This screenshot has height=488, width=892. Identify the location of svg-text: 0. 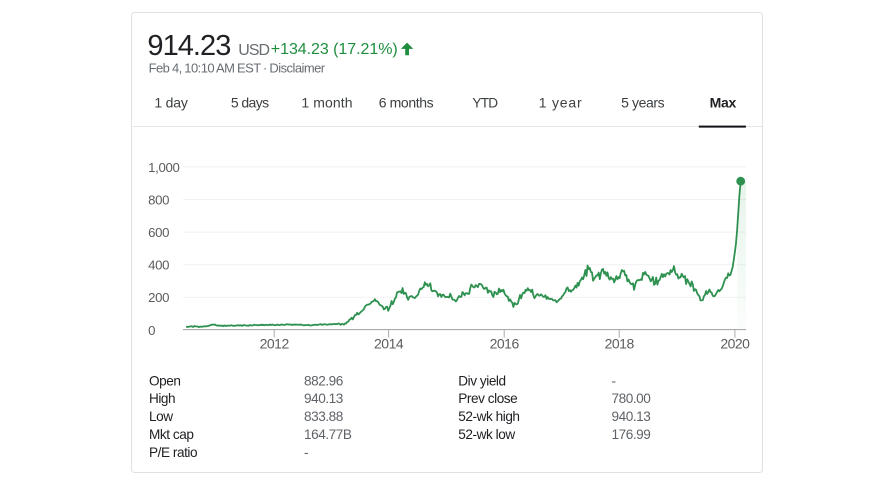
(151, 330).